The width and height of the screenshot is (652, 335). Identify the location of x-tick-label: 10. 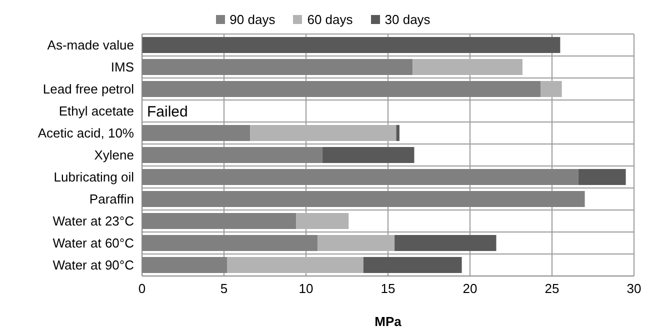
(306, 288).